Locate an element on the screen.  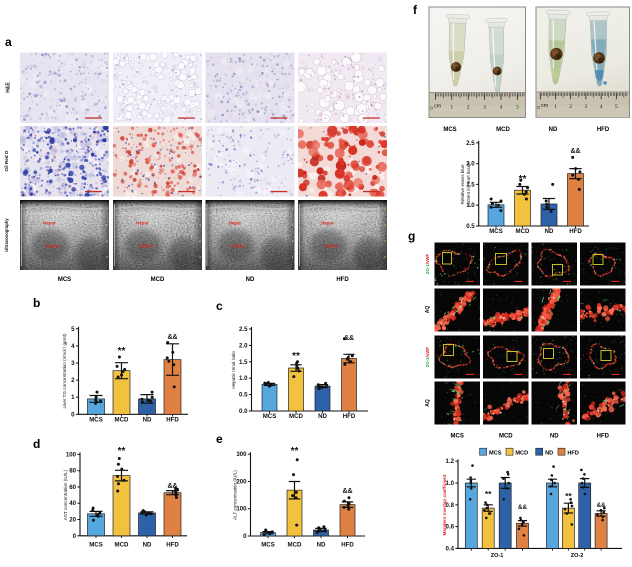
svg-text: 1 is located at coordinates (555, 107).